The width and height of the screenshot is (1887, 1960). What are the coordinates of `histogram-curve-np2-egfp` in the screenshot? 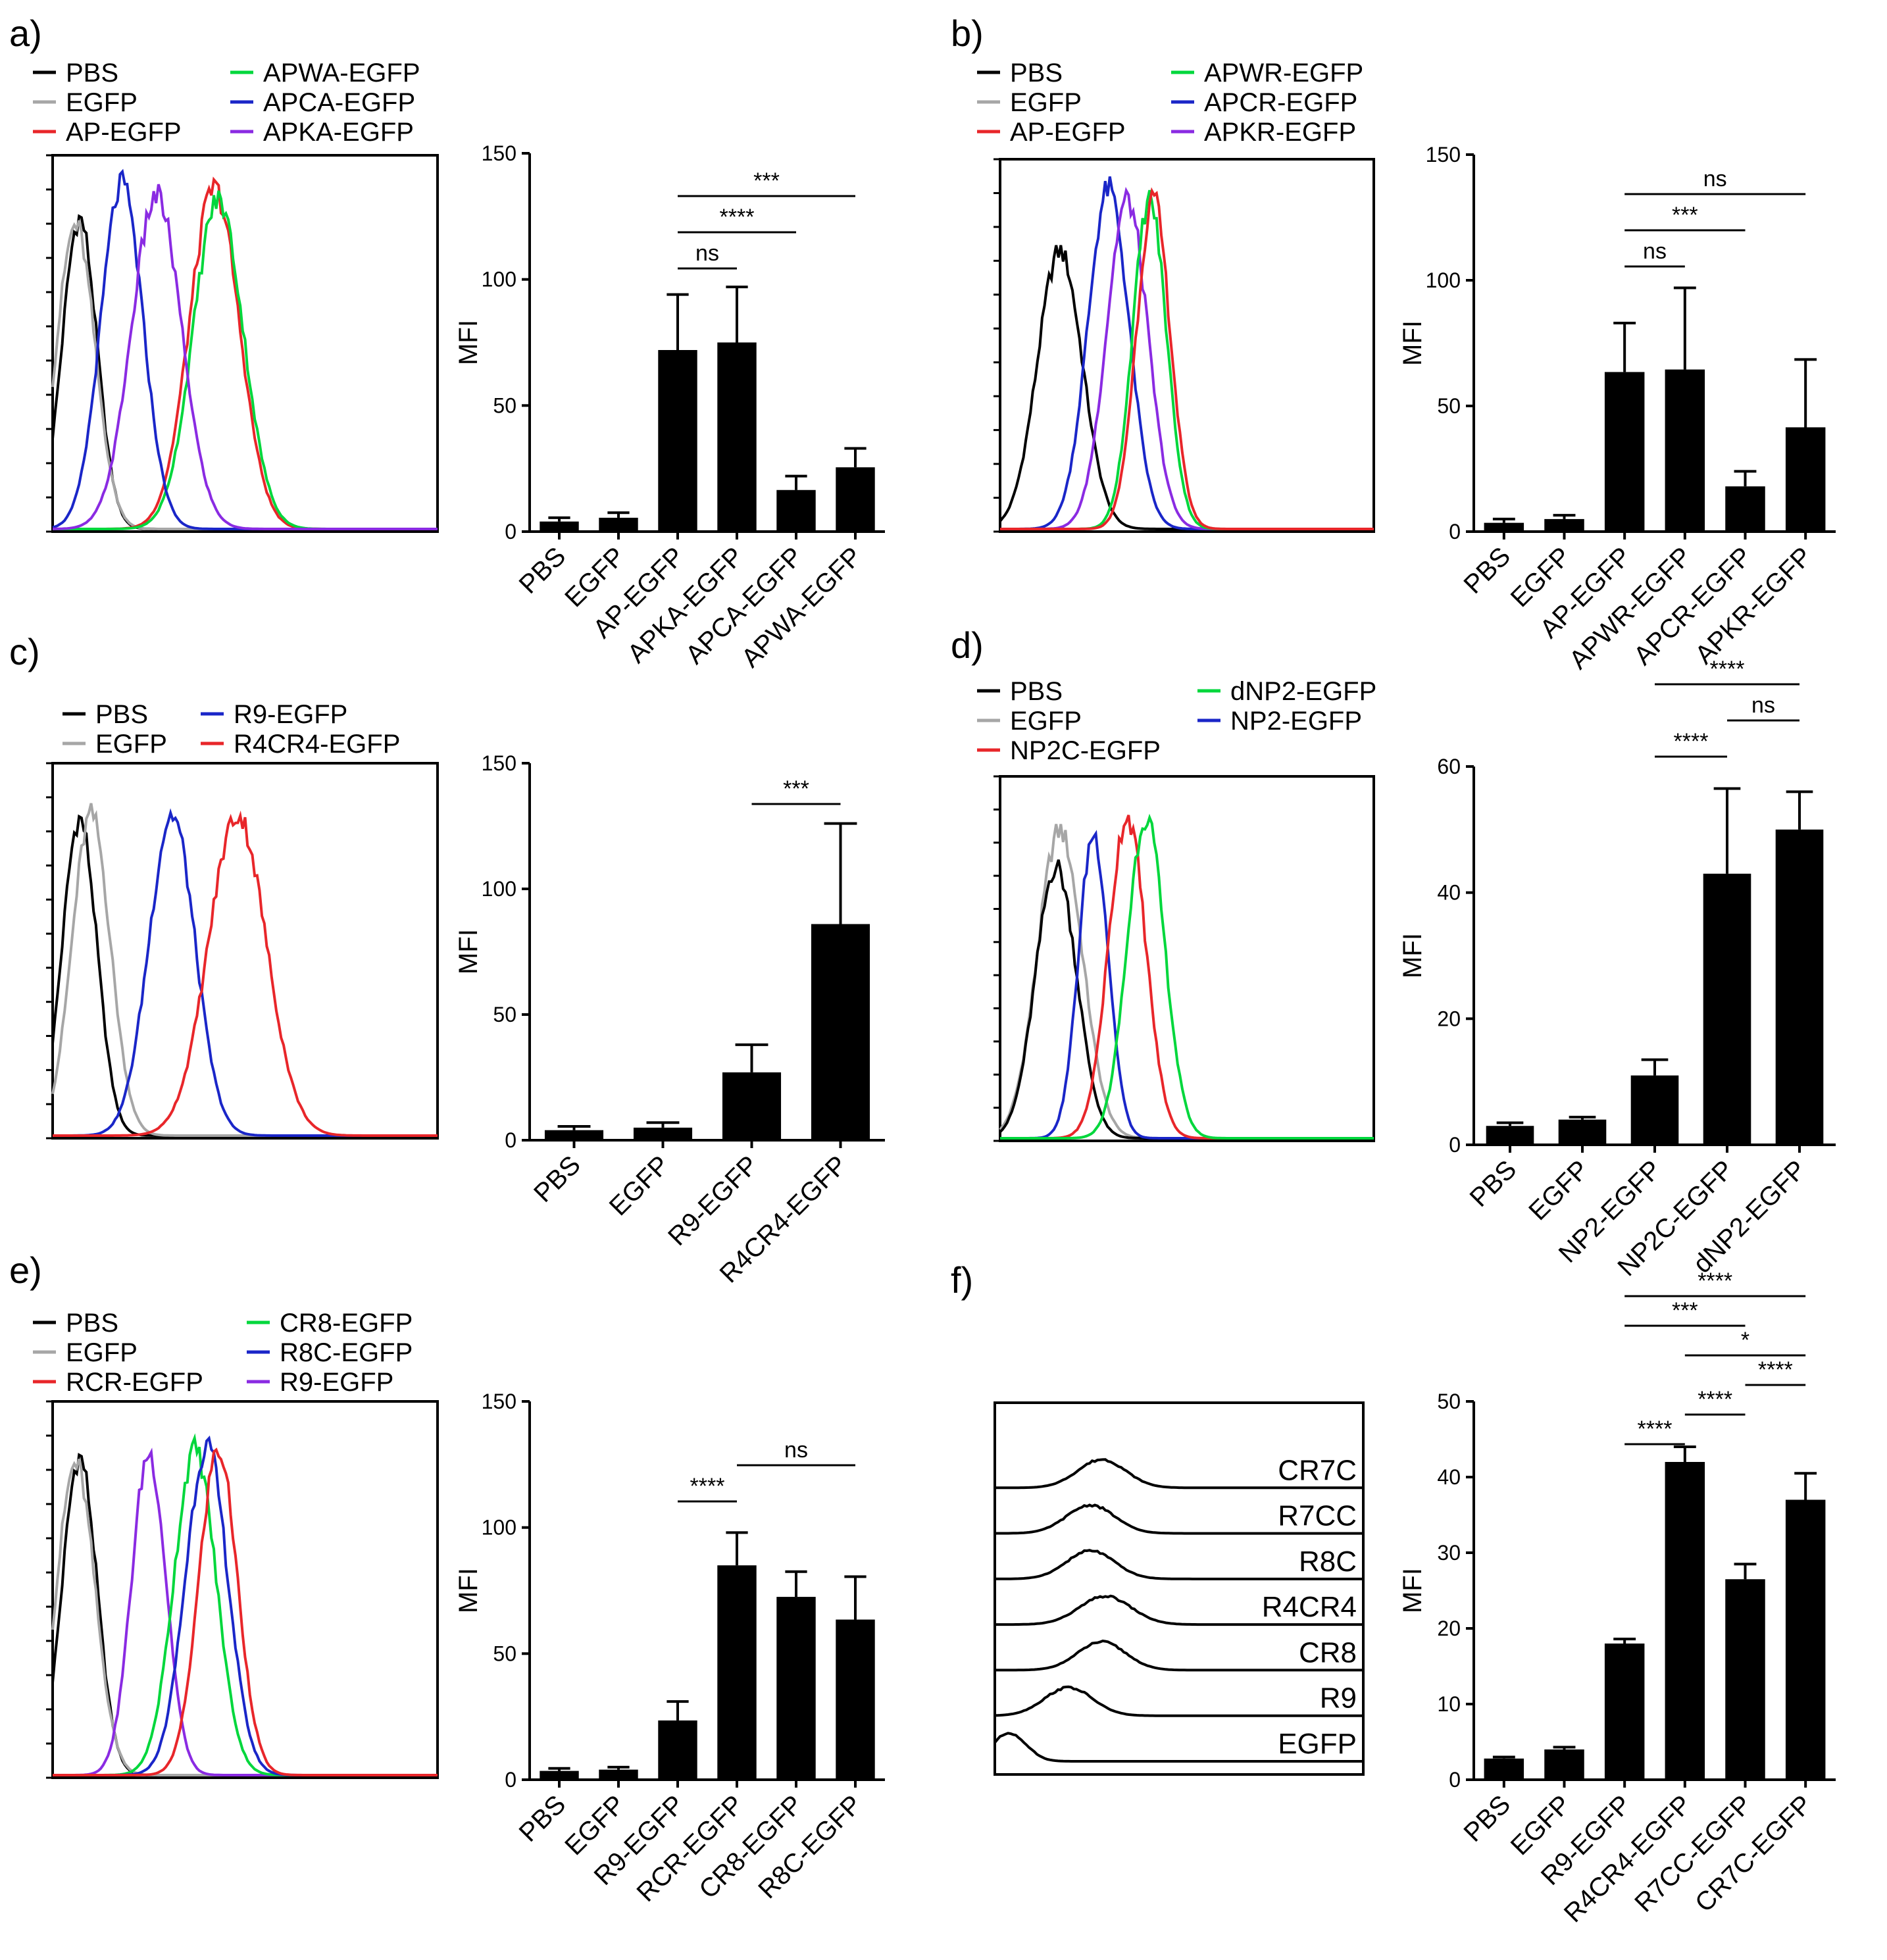 It's located at (1187, 985).